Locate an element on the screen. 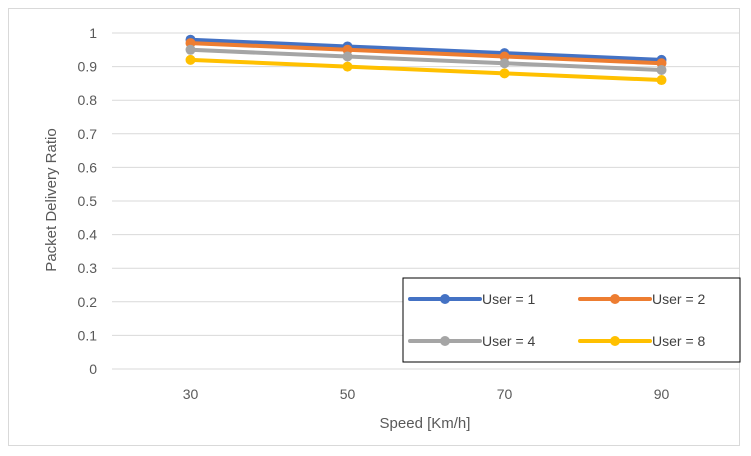 This screenshot has height=456, width=751. legend-item: User = 4 is located at coordinates (472, 341).